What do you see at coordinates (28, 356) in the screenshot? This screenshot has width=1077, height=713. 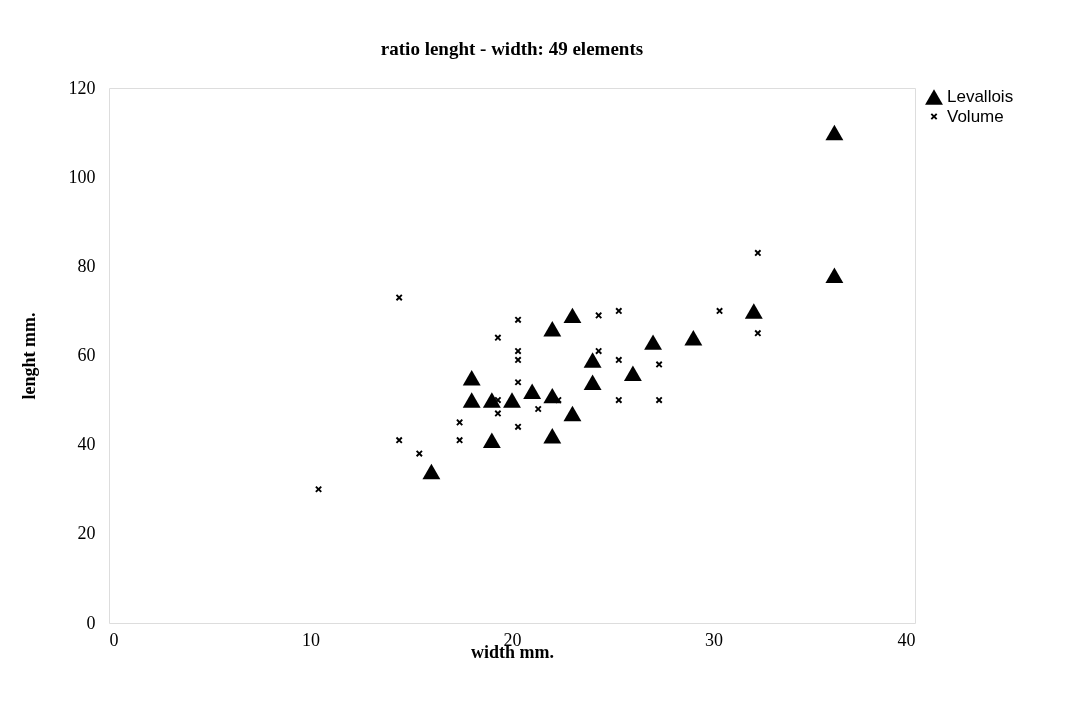 I see `y-axis-title: lenght mm.` at bounding box center [28, 356].